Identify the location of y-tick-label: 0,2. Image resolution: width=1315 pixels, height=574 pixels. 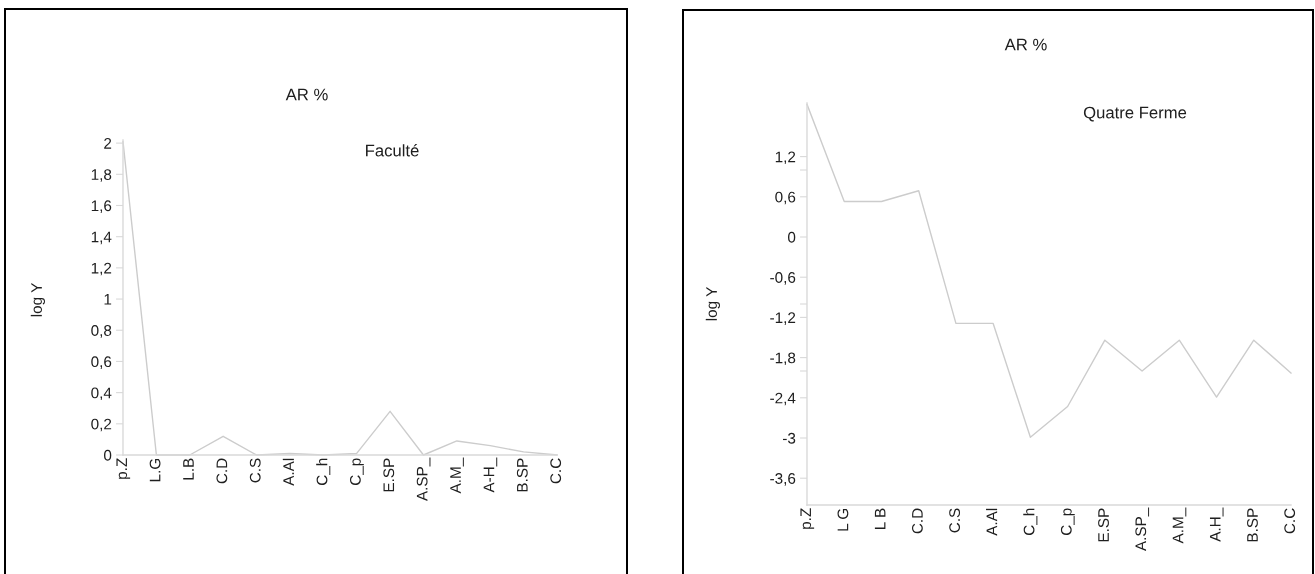
(101, 425).